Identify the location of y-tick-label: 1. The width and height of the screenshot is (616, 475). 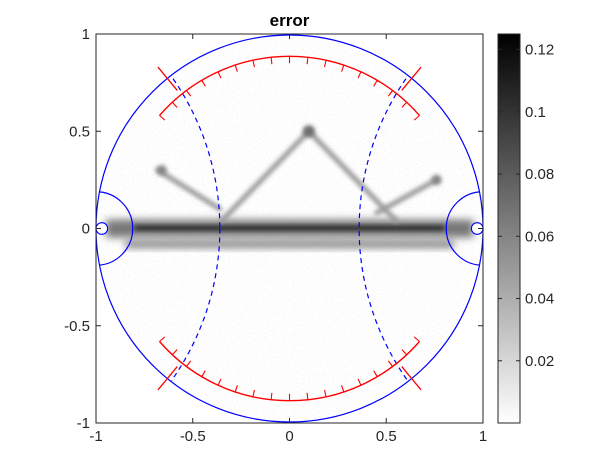
(86, 34).